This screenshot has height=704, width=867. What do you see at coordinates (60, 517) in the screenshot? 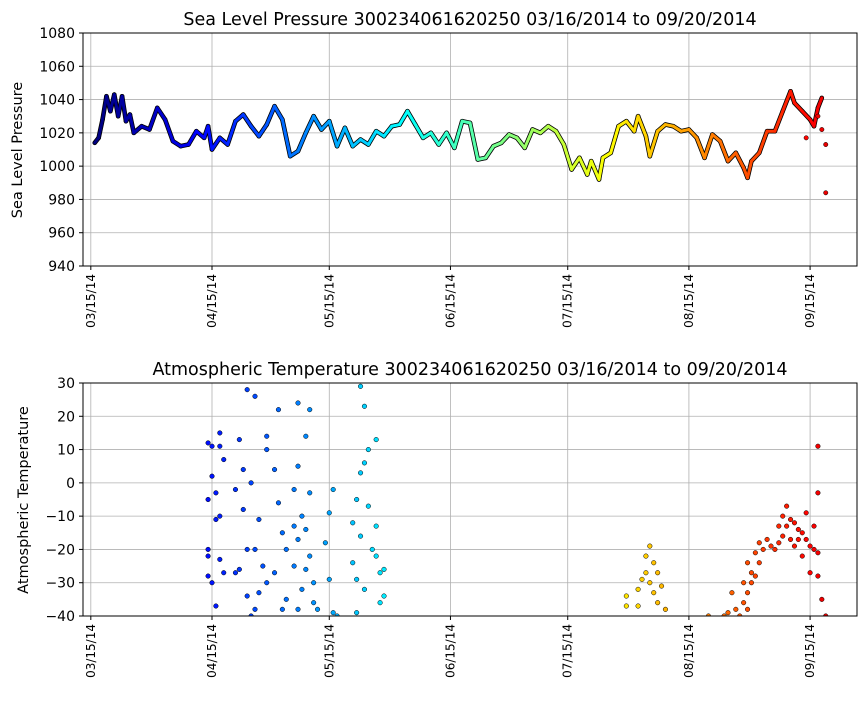
I see `y-tick-label: −10` at bounding box center [60, 517].